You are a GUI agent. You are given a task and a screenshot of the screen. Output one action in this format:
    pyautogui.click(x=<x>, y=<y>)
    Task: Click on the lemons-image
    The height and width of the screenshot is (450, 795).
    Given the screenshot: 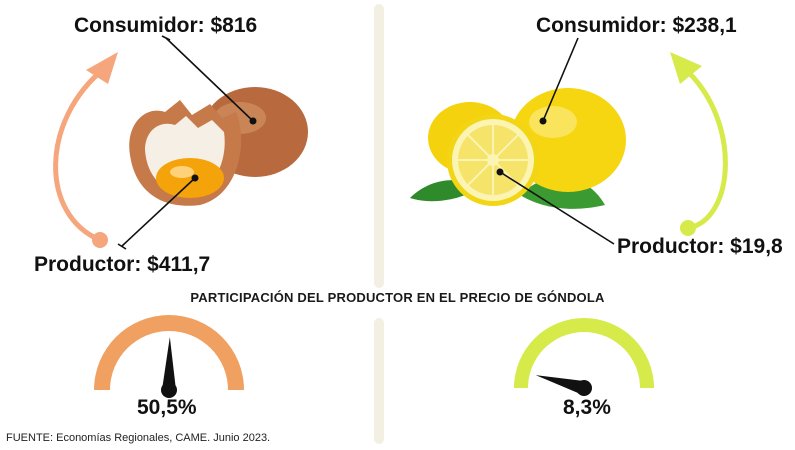 What is the action you would take?
    pyautogui.click(x=518, y=148)
    